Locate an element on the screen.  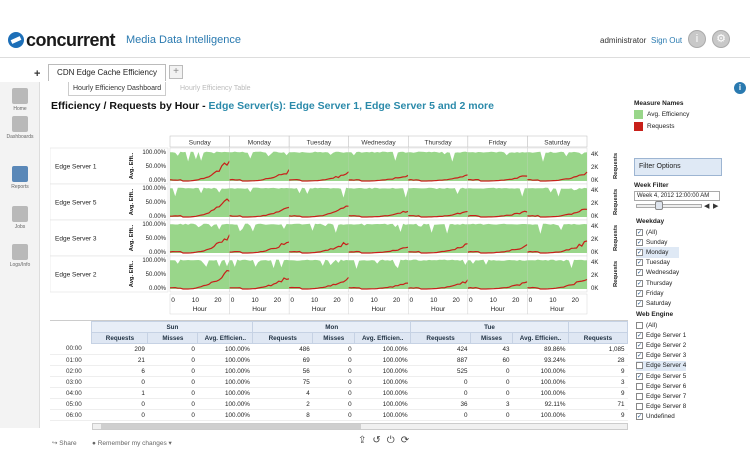
week-slider-handle is located at coordinates (659, 205).